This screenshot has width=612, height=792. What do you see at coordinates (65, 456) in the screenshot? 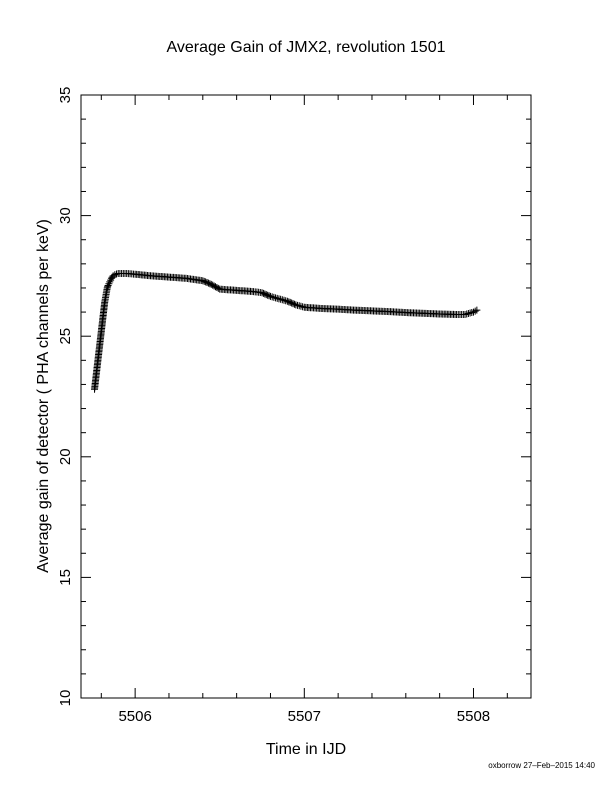
I see `y-tick-label: 20` at bounding box center [65, 456].